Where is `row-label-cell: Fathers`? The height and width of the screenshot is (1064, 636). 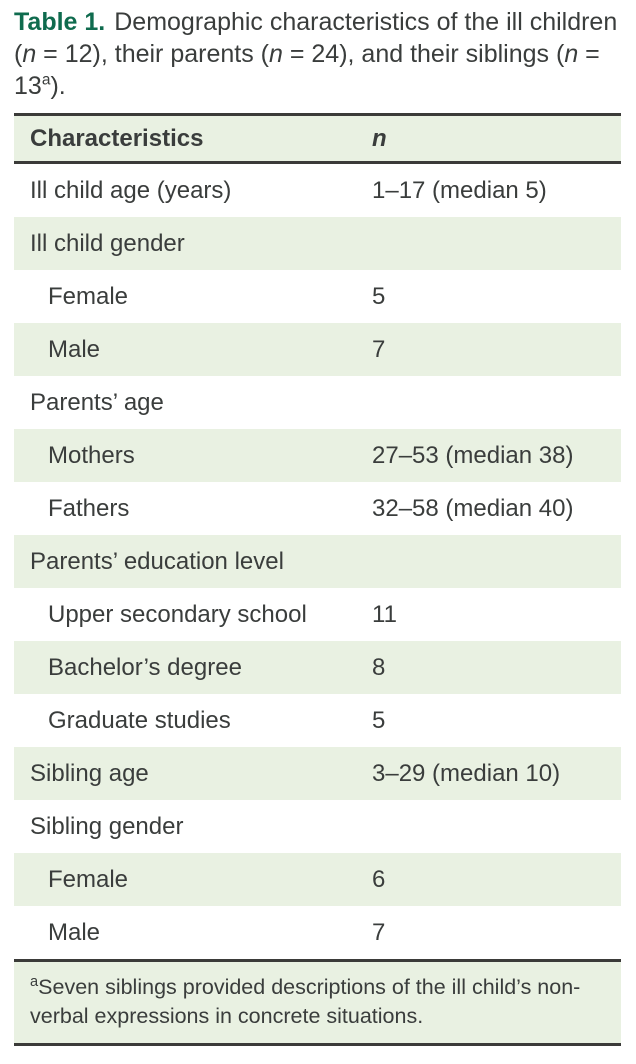
row-label-cell: Fathers is located at coordinates (89, 508).